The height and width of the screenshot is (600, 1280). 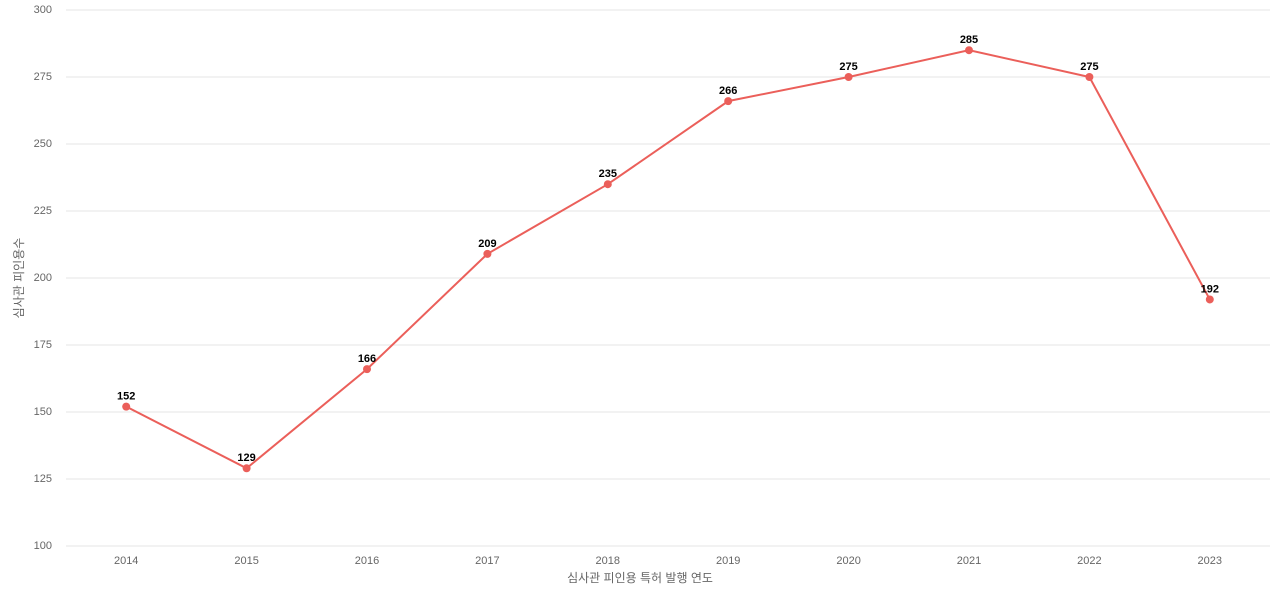 I want to click on value-label: 152, so click(x=126, y=397).